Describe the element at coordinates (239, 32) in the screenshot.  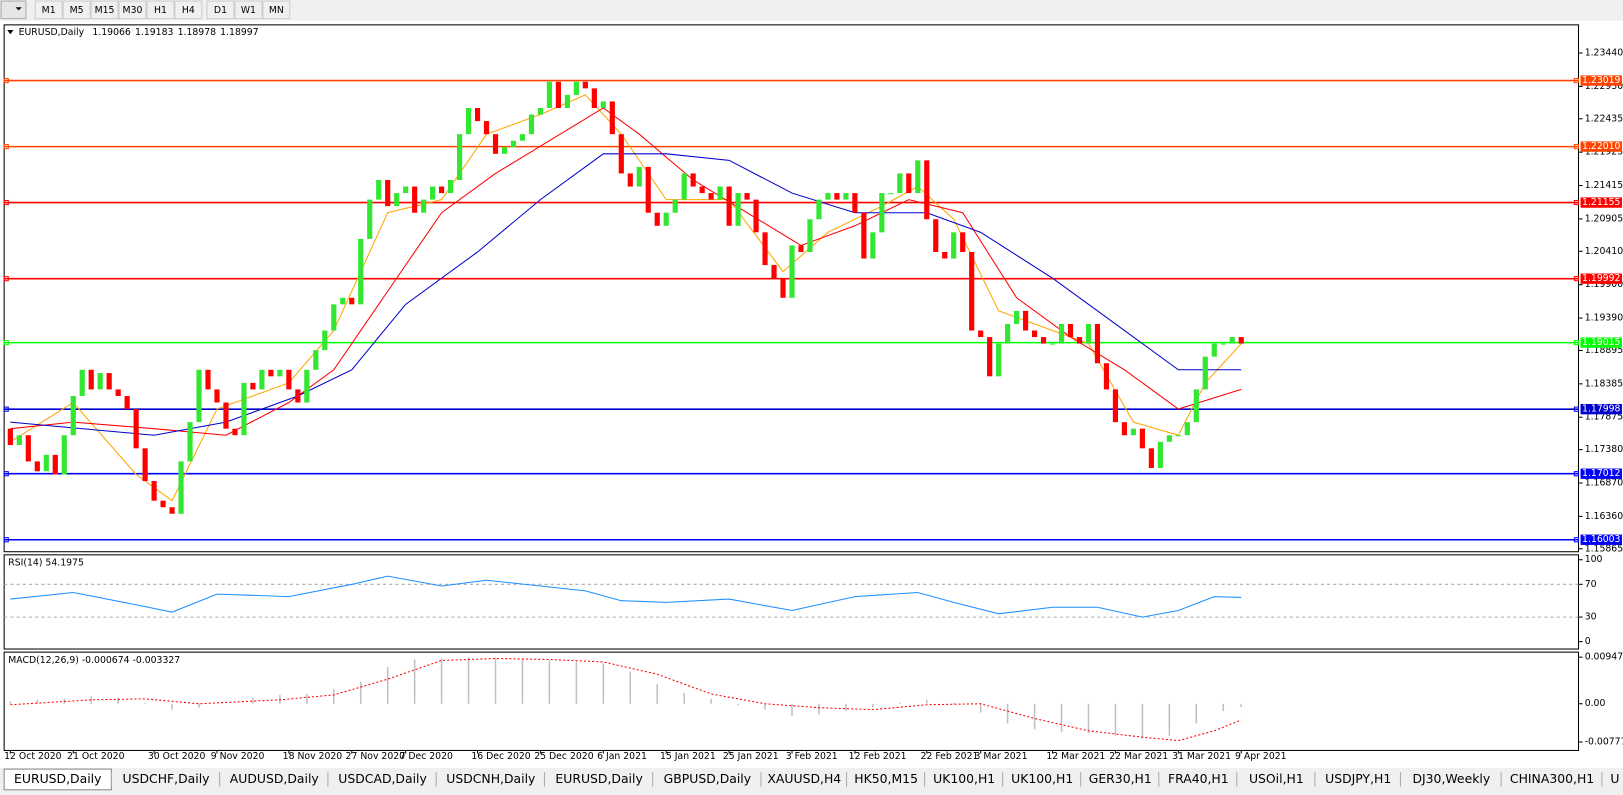
I see `header-field: 1.18997` at that location.